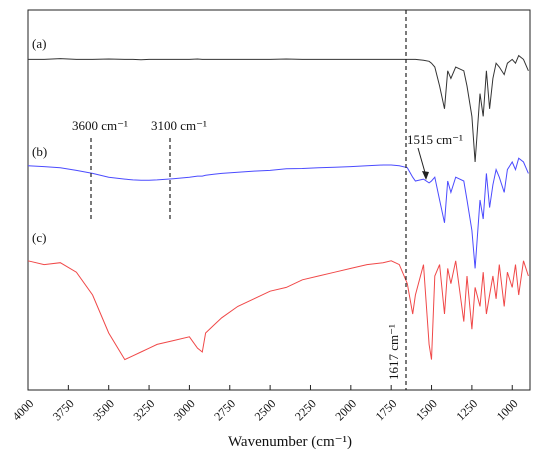  Describe the element at coordinates (435, 139) in the screenshot. I see `annotation: 1515 cm⁻¹` at that location.